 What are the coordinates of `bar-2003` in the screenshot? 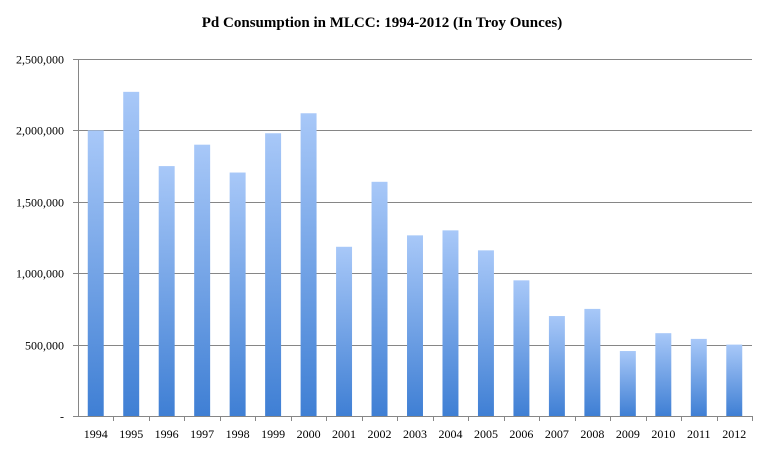 It's located at (415, 325).